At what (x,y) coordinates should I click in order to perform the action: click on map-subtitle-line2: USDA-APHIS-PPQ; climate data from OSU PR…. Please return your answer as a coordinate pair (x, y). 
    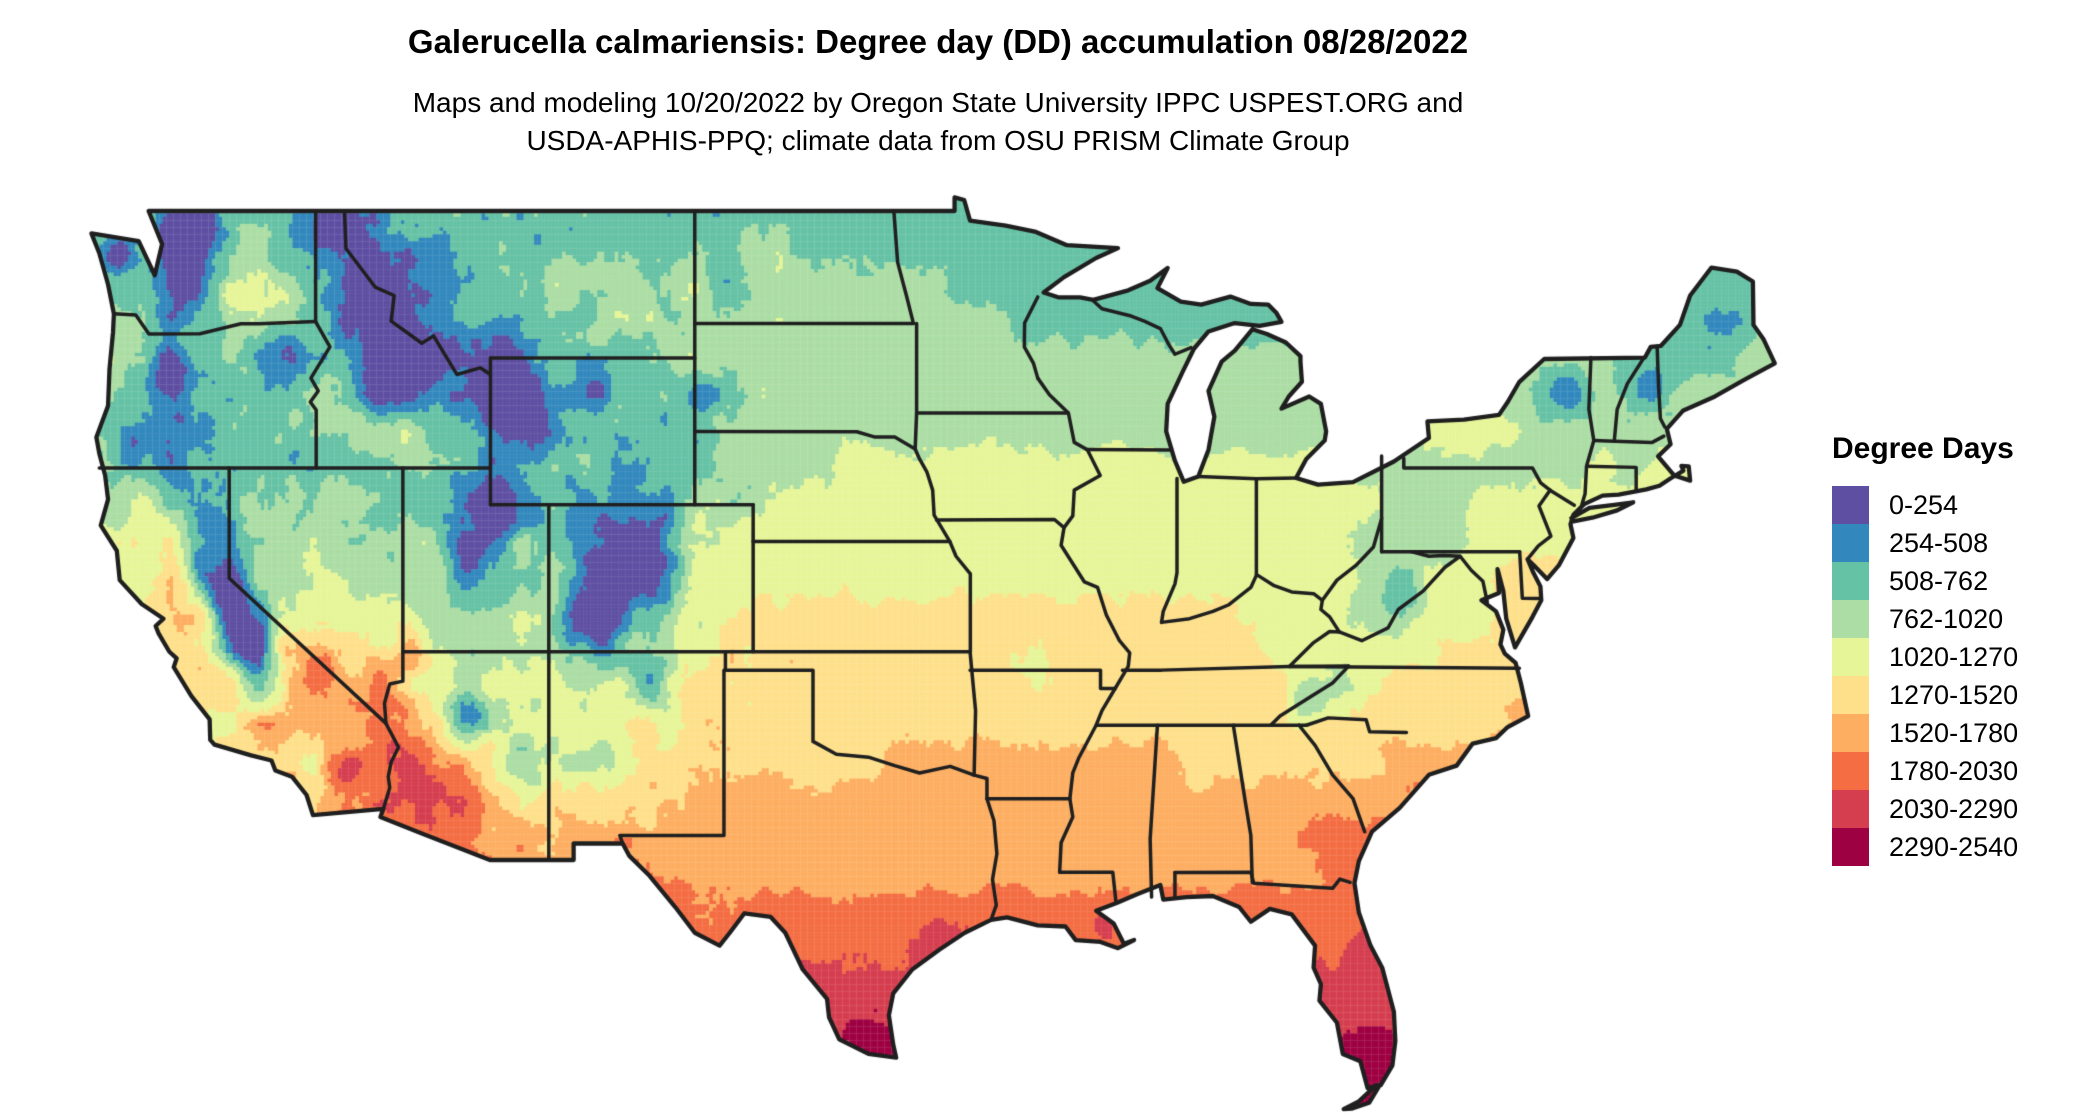
    Looking at the image, I should click on (938, 140).